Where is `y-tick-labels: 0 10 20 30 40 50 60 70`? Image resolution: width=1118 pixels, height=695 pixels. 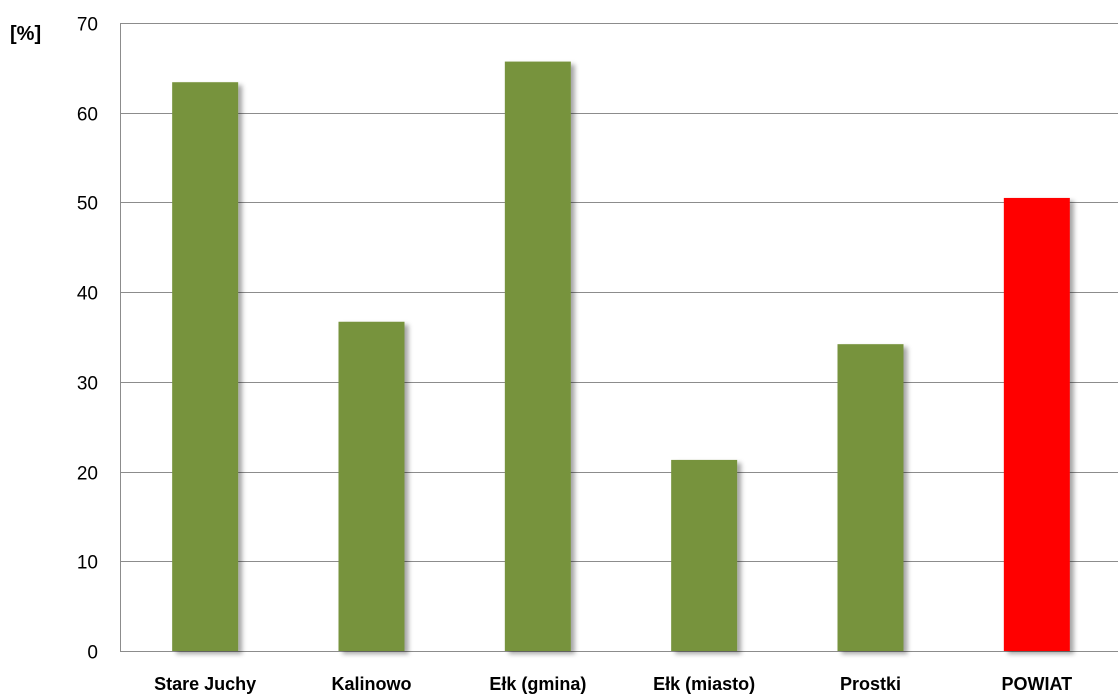 y-tick-labels: 0 10 20 30 40 50 60 70 is located at coordinates (87, 339).